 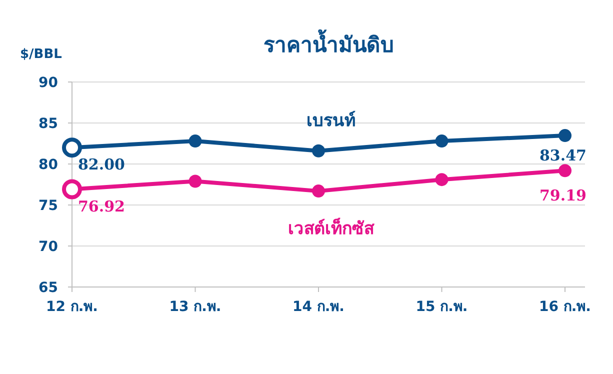 What do you see at coordinates (101, 206) in the screenshot?
I see `data-label: 76.92` at bounding box center [101, 206].